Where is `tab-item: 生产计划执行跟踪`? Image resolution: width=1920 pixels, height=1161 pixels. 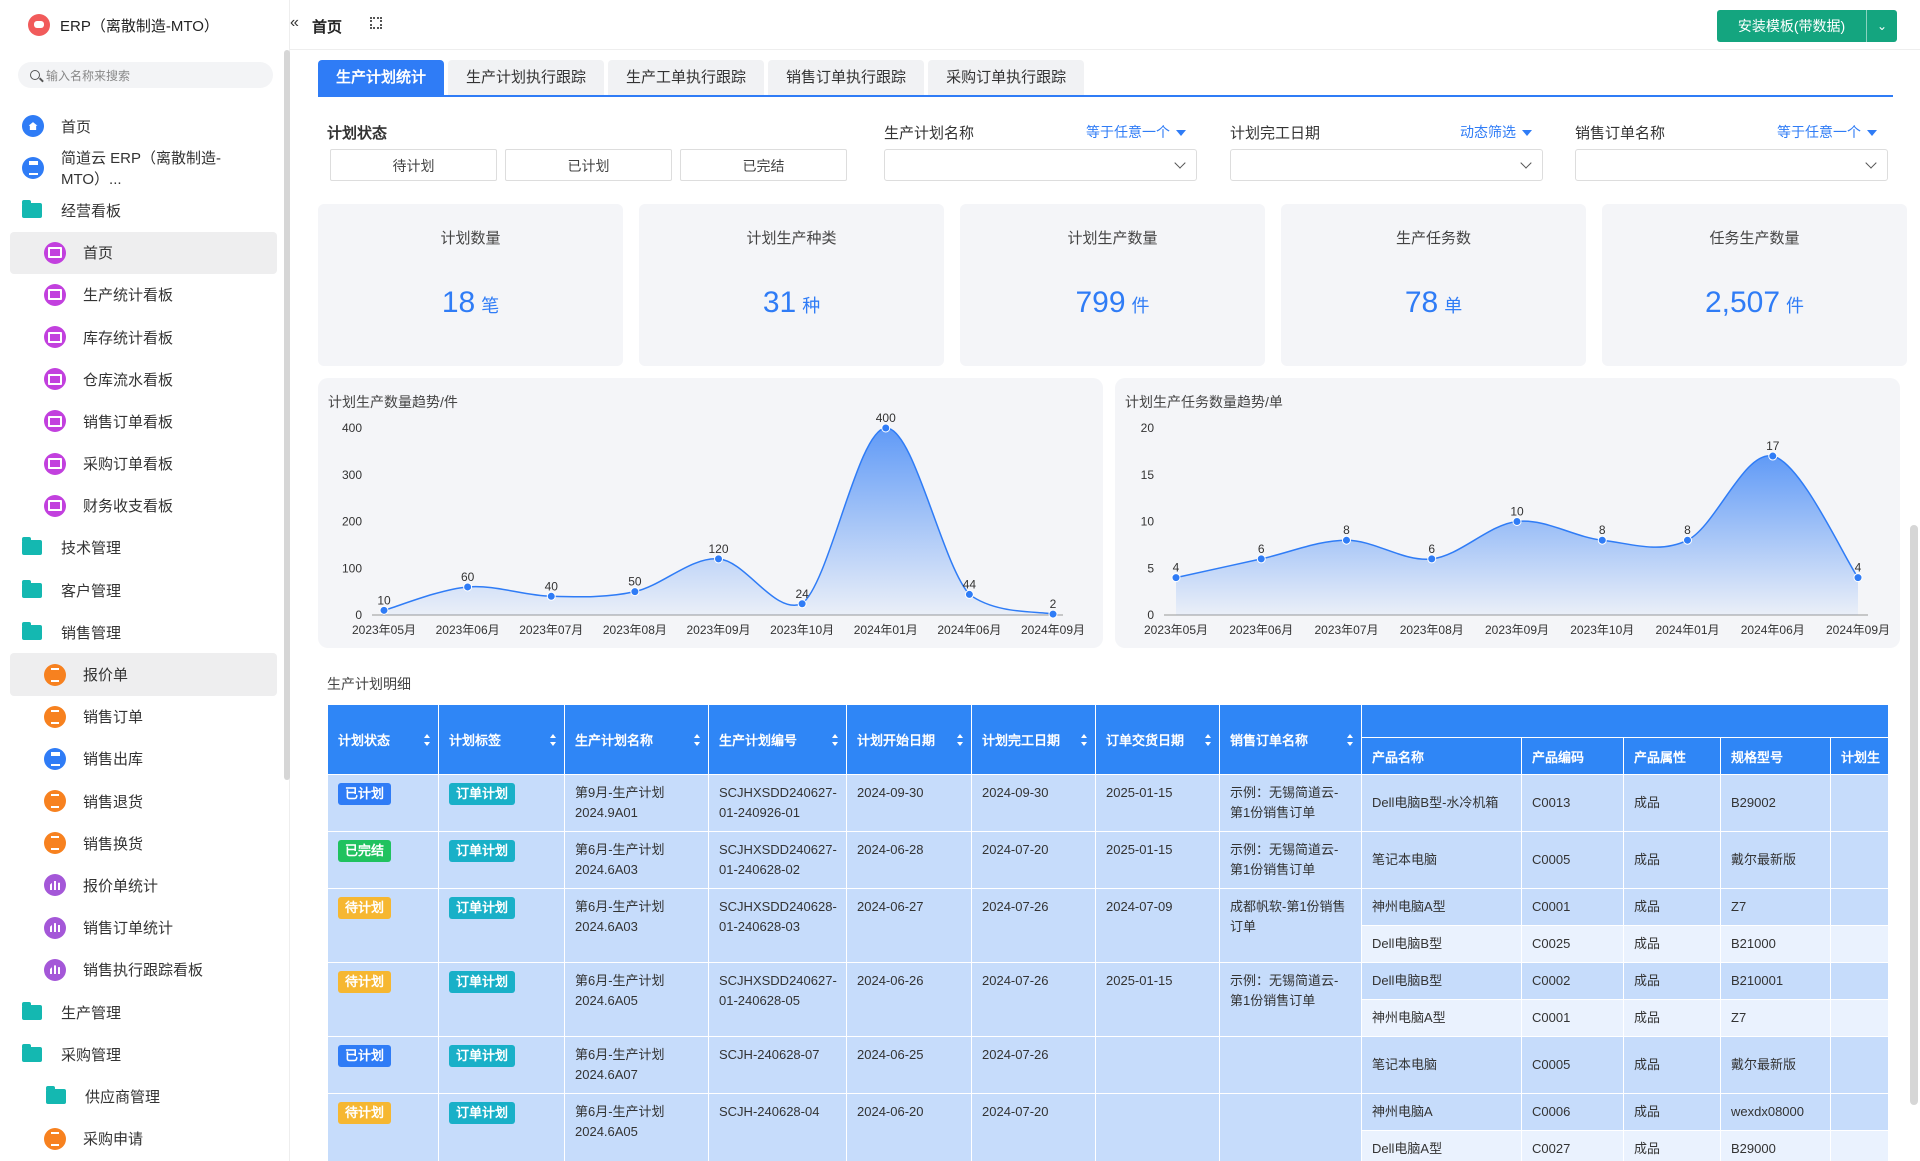 tab-item: 生产计划执行跟踪 is located at coordinates (526, 78).